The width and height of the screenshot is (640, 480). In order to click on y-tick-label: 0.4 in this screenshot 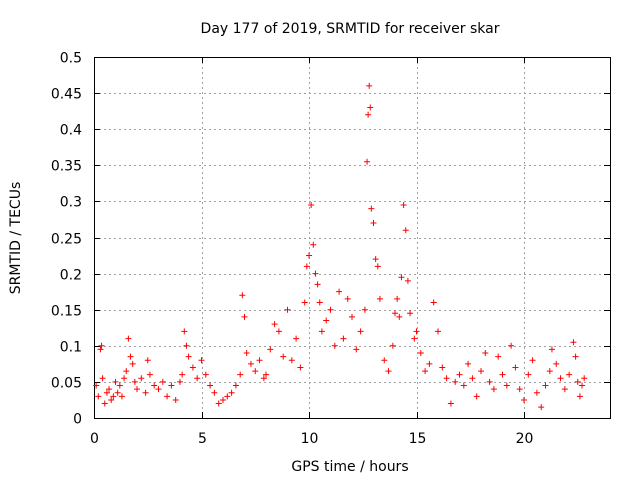, I will do `click(71, 131)`.